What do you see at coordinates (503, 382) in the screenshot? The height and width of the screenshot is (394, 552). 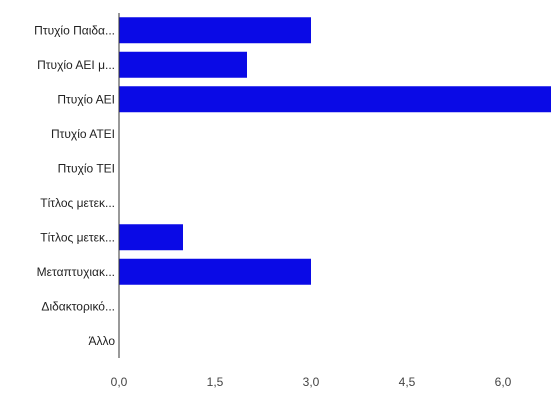 I see `x-tick-label: 6,0` at bounding box center [503, 382].